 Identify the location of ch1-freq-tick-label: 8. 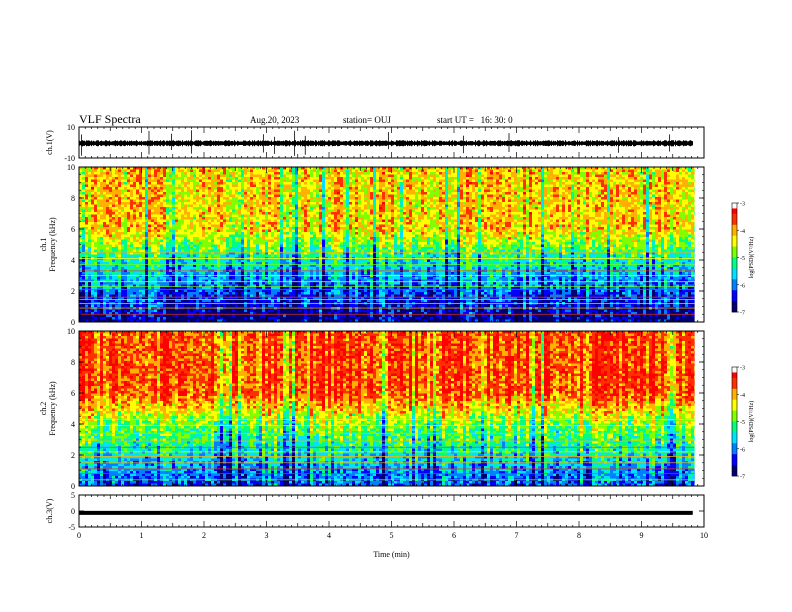
(73, 198).